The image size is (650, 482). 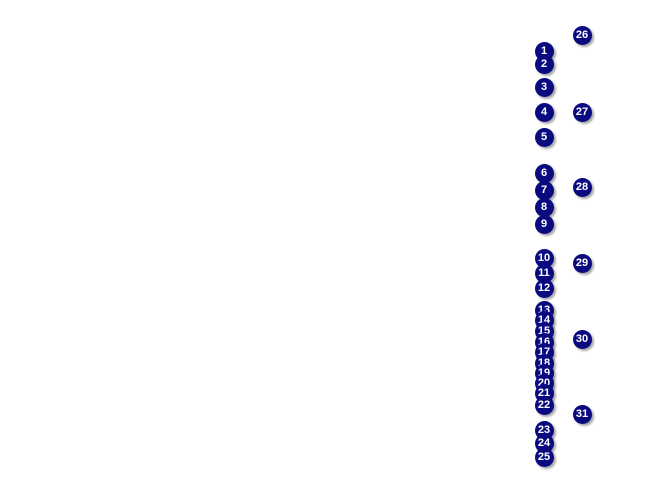 I want to click on numbered-marker-28: 28, so click(x=582, y=187).